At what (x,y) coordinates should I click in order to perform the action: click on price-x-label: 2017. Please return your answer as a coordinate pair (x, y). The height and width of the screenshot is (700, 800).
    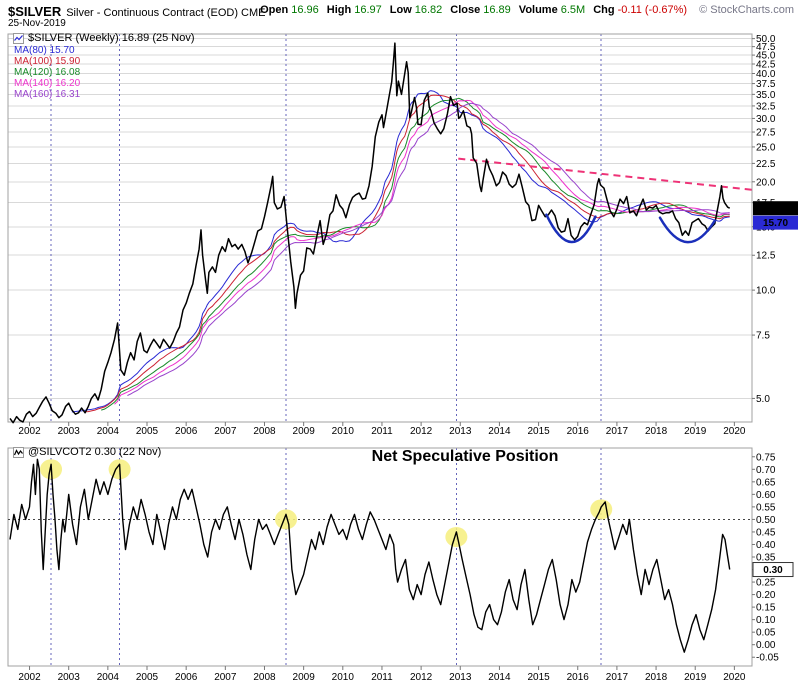
    Looking at the image, I should click on (617, 431).